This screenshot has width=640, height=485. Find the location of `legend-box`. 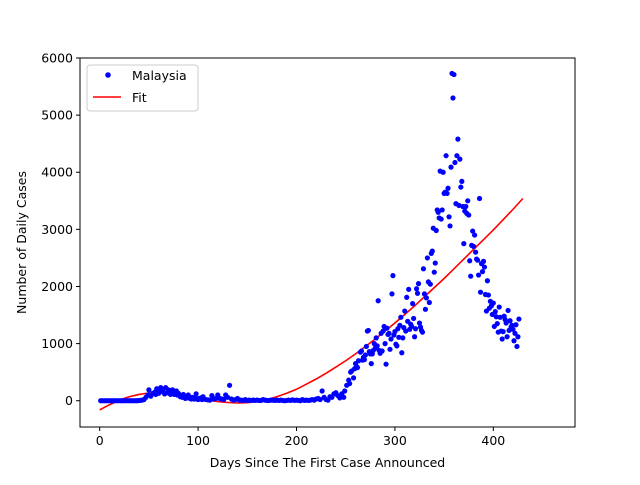

legend-box is located at coordinates (142, 88).